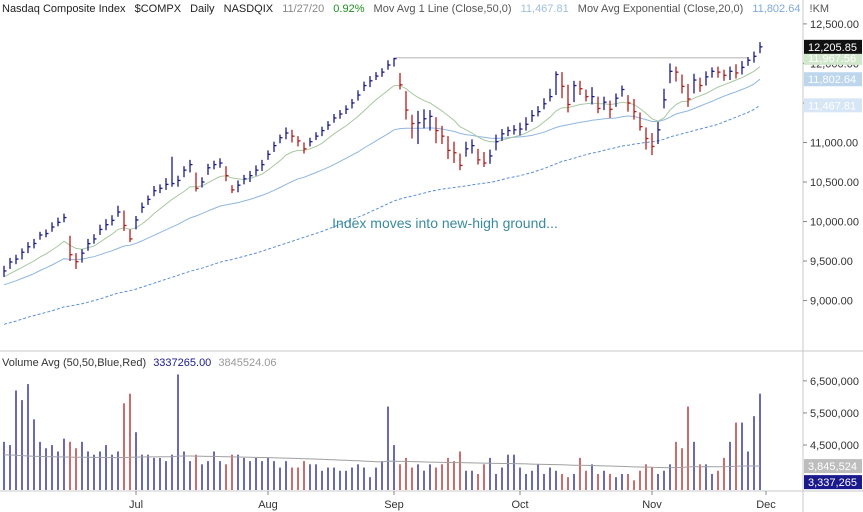 The width and height of the screenshot is (863, 512). Describe the element at coordinates (832, 80) in the screenshot. I see `ema20-value-tag: 11,802.64` at that location.